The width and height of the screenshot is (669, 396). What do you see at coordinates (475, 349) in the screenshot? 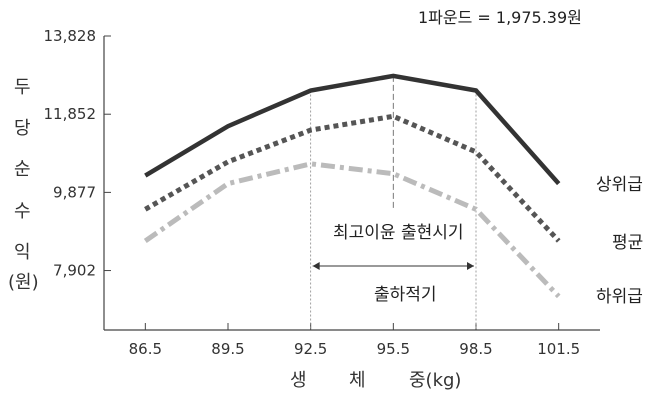
I see `x-tick-label: 98.5` at bounding box center [475, 349].